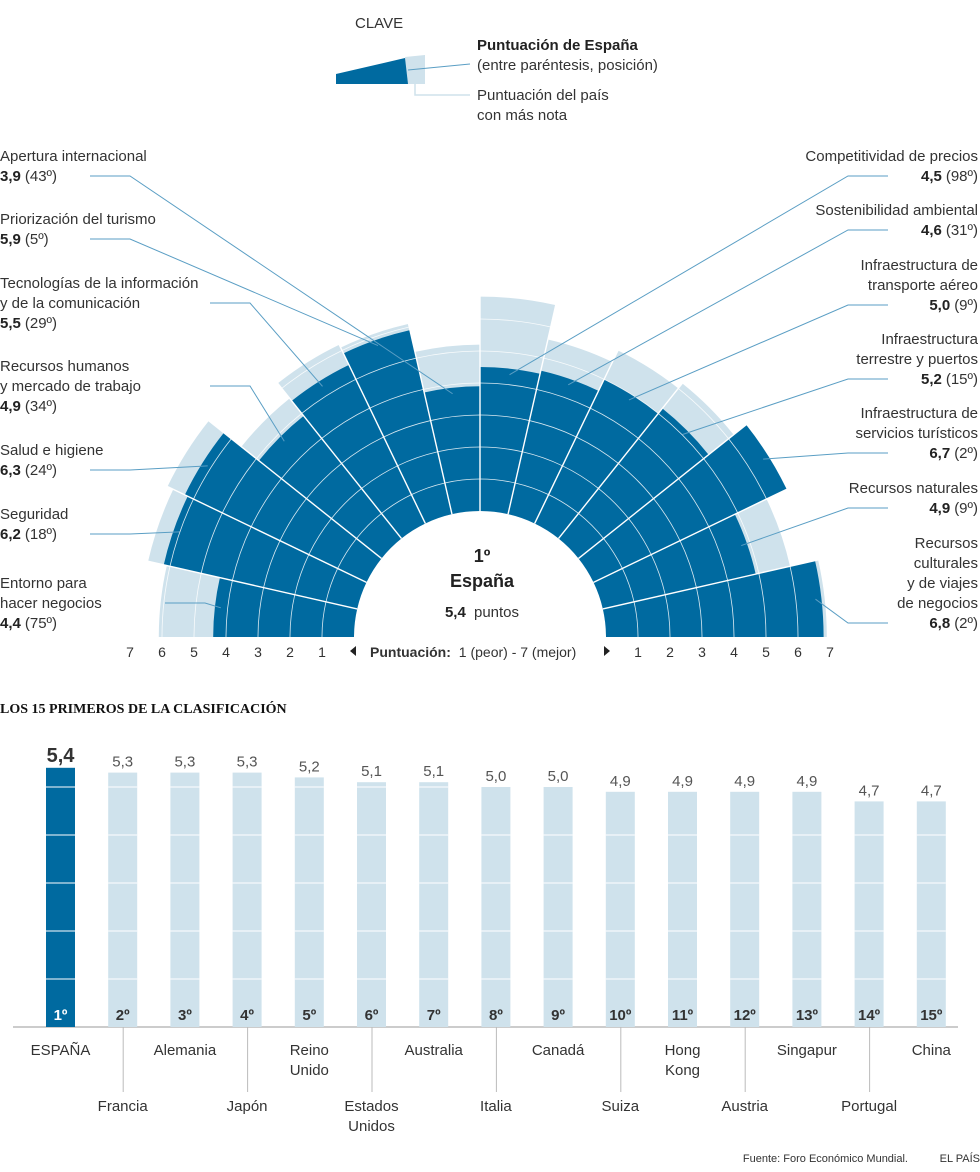 This screenshot has width=980, height=1172. Describe the element at coordinates (37, 239) in the screenshot. I see `value-rank: (5º)` at that location.